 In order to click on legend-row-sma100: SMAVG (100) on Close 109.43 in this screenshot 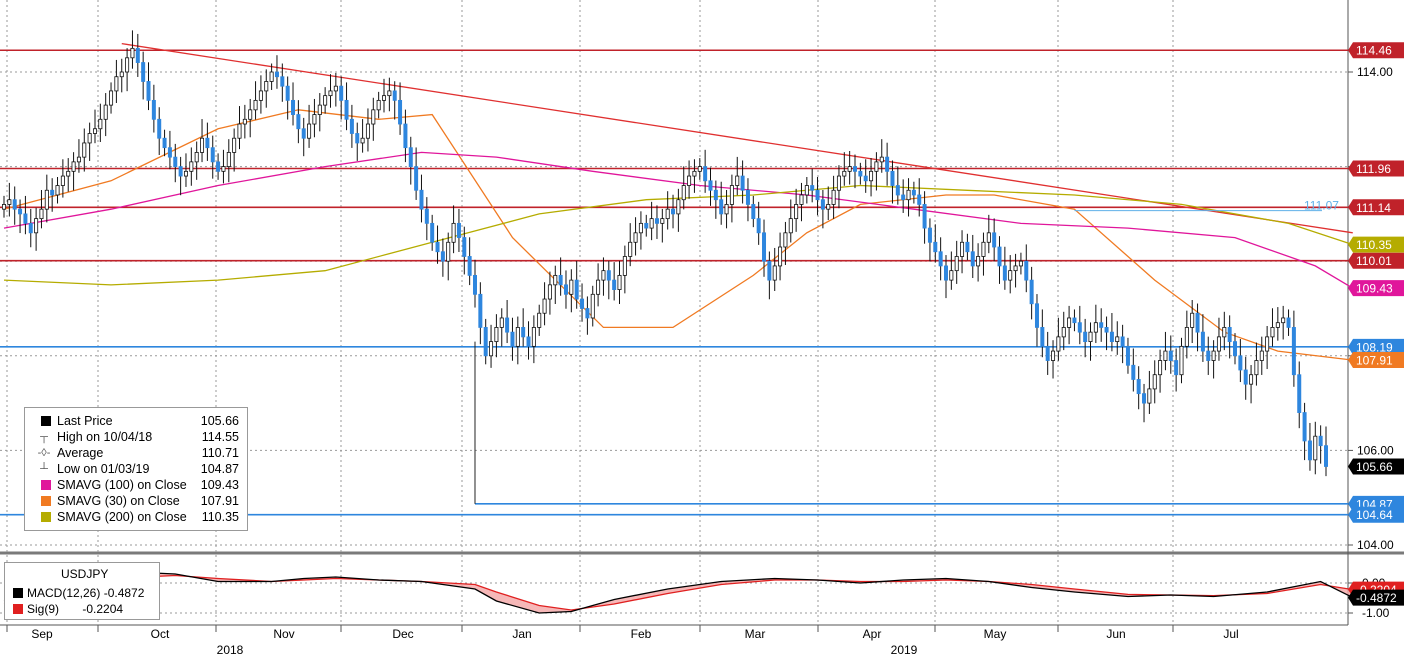, I will do `click(137, 485)`.